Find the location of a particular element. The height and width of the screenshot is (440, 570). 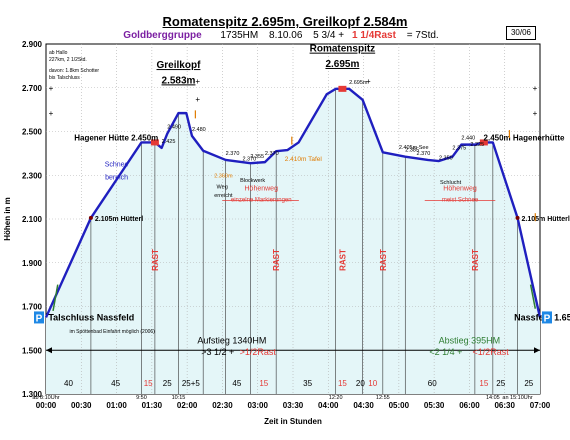

segment-duration: 20 is located at coordinates (360, 383).